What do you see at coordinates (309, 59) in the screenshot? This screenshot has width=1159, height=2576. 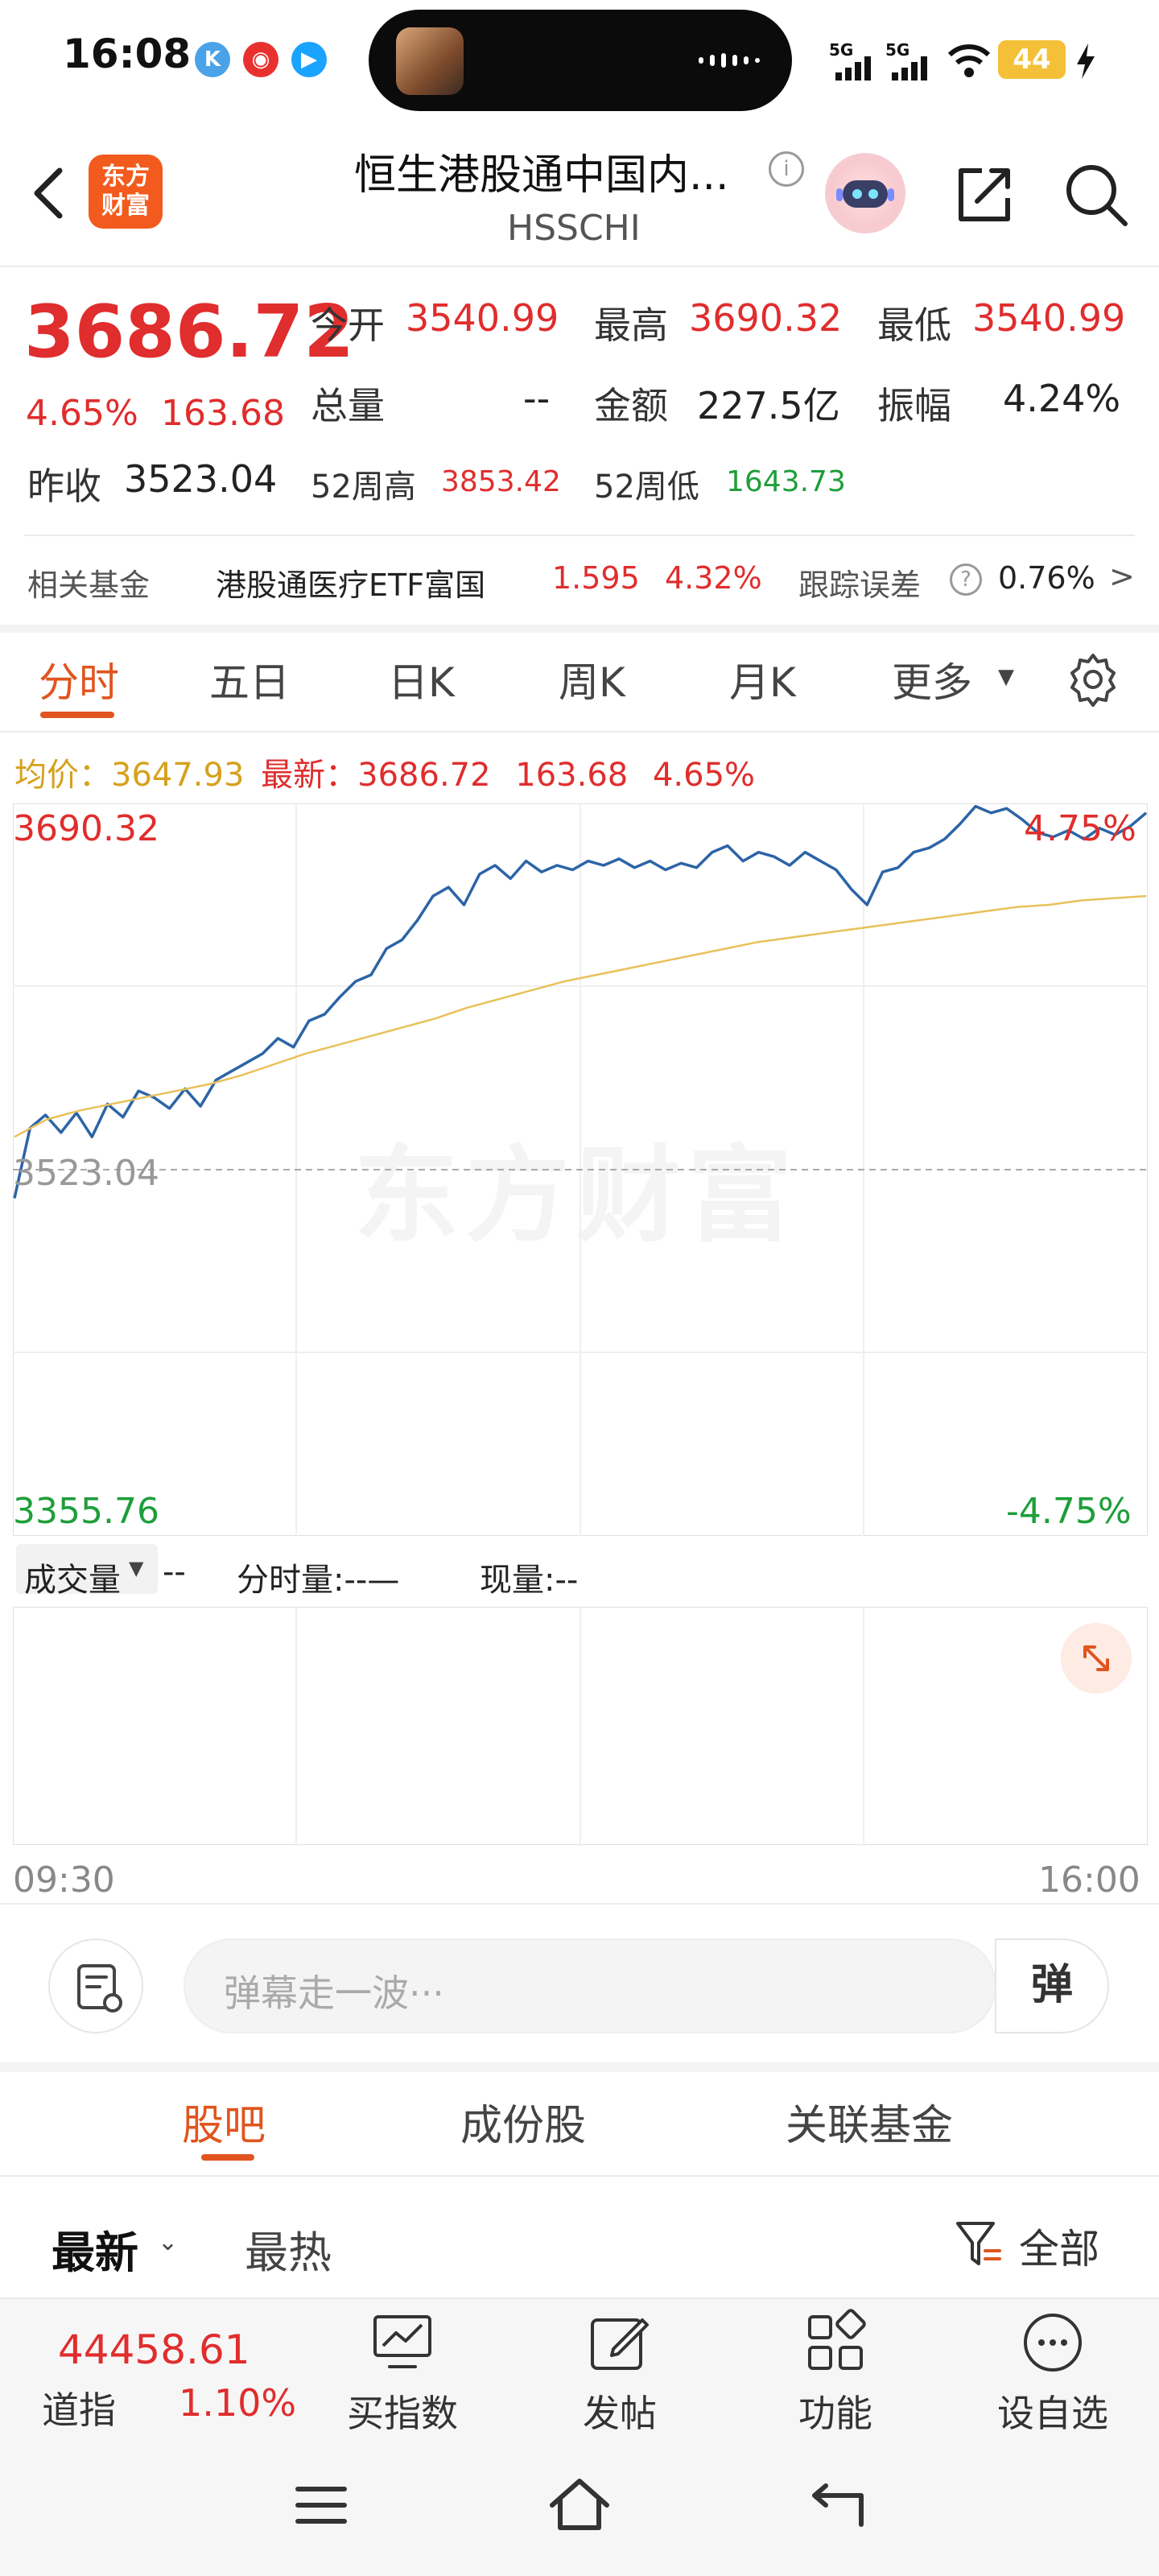 I see `video-app-icon: ▶` at bounding box center [309, 59].